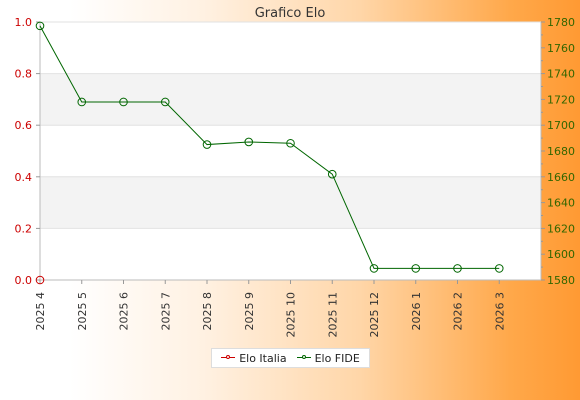 Image resolution: width=580 pixels, height=400 pixels. What do you see at coordinates (165, 311) in the screenshot?
I see `x-tick-label: 2025 7` at bounding box center [165, 311].